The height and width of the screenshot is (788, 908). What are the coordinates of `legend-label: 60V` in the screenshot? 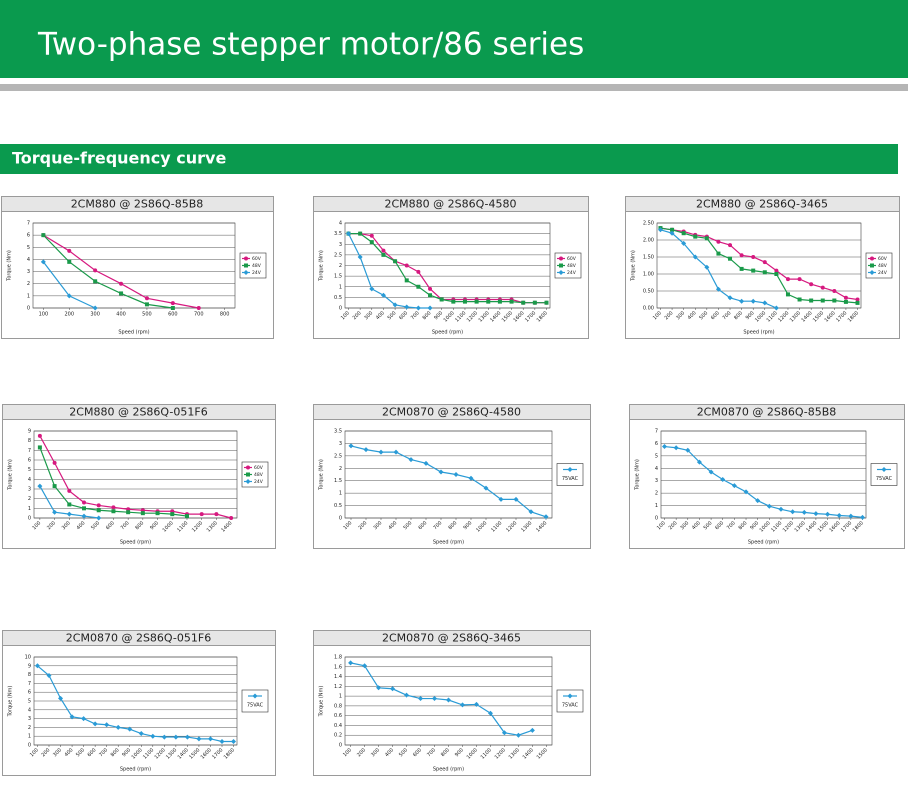 It's located at (257, 259).